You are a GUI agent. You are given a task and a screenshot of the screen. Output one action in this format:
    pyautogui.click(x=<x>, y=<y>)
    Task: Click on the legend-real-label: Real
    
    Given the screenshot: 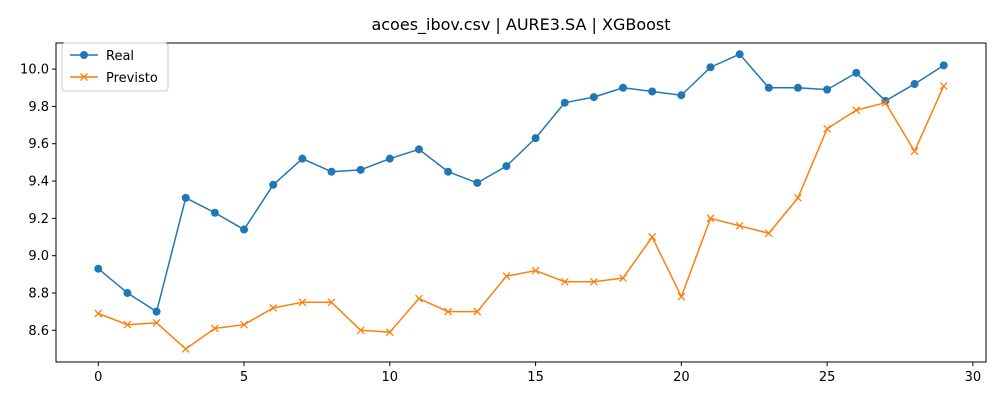 What is the action you would take?
    pyautogui.click(x=120, y=56)
    